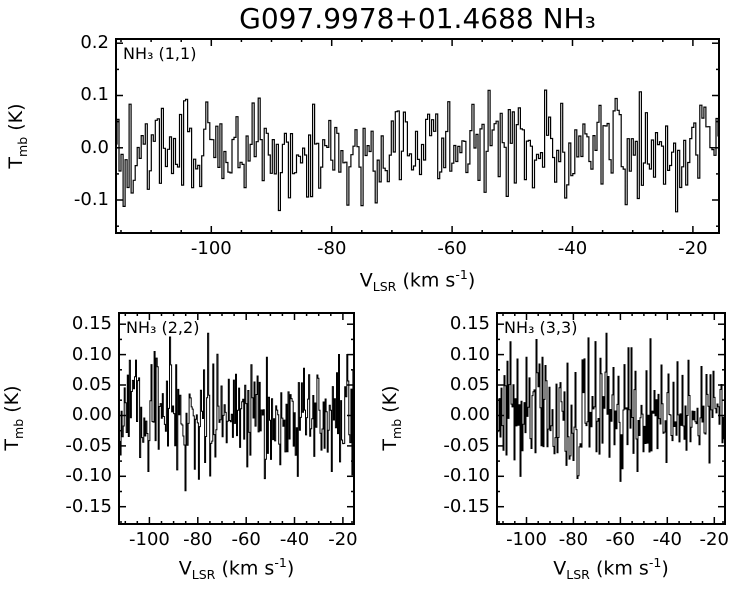 The width and height of the screenshot is (750, 600). Describe the element at coordinates (160, 53) in the screenshot. I see `line-id-label-nh3-11: NH₃ (1,1)` at that location.